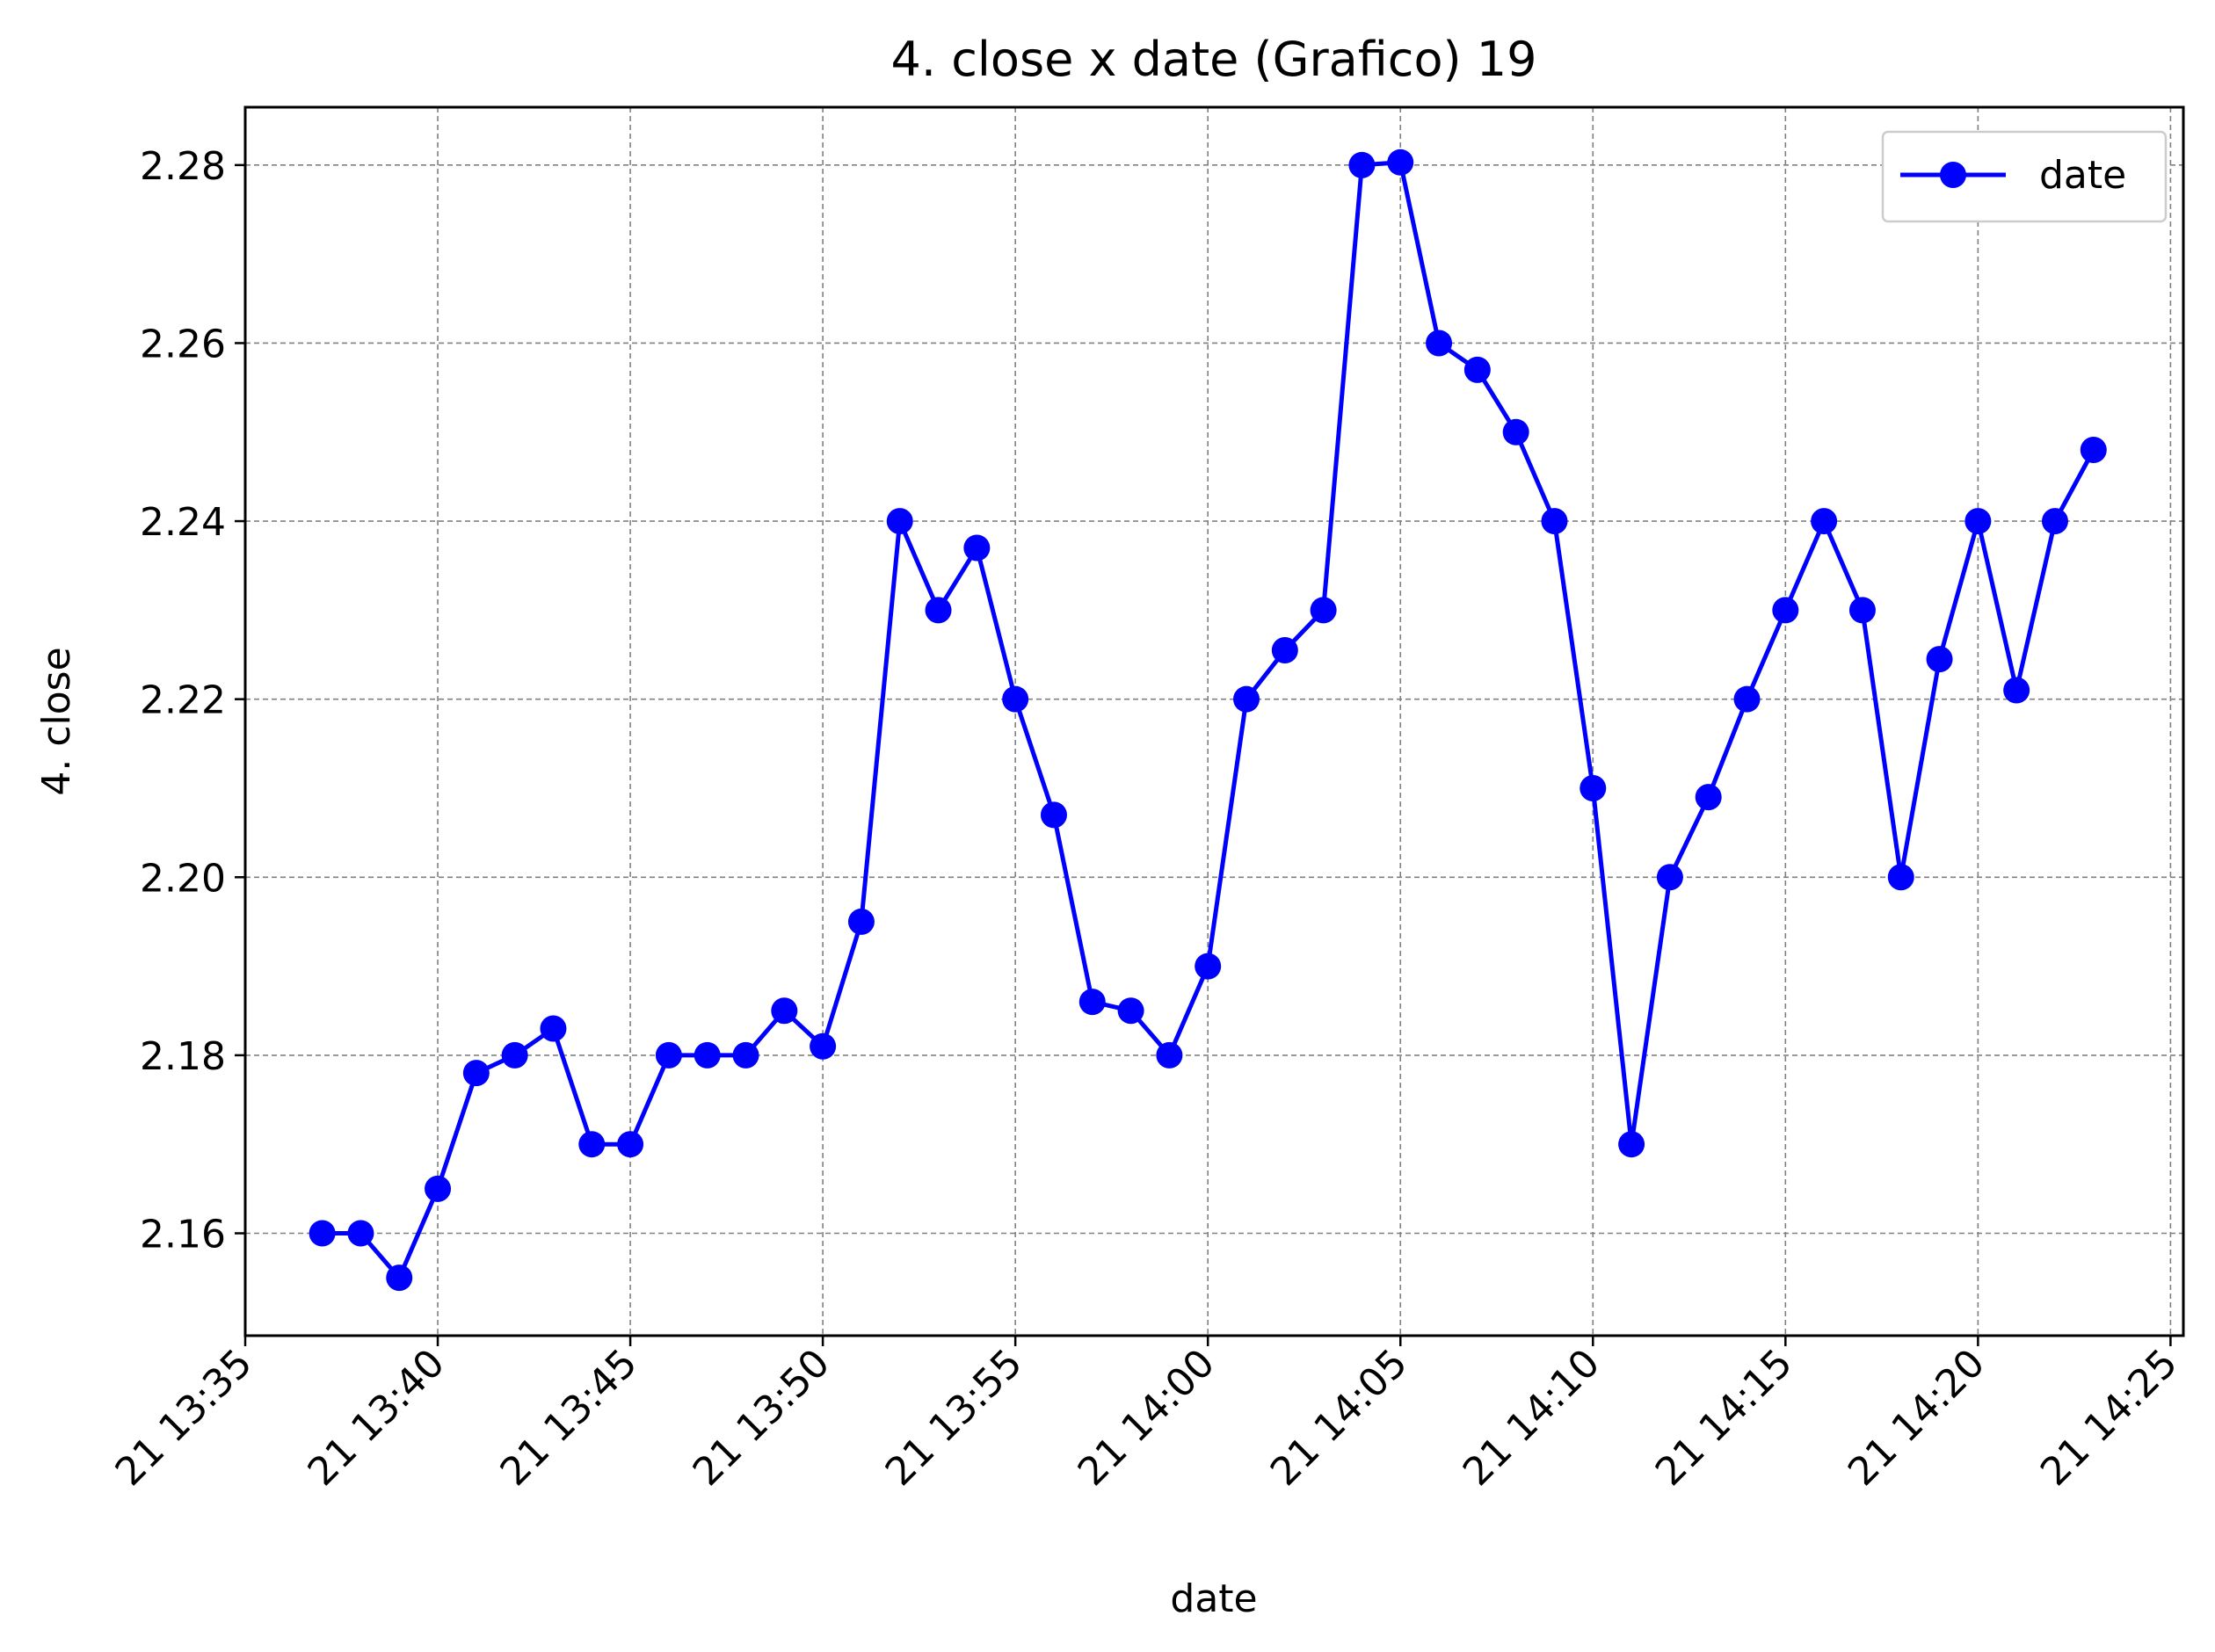 The height and width of the screenshot is (1652, 2215). I want to click on legend-frame, so click(2024, 177).